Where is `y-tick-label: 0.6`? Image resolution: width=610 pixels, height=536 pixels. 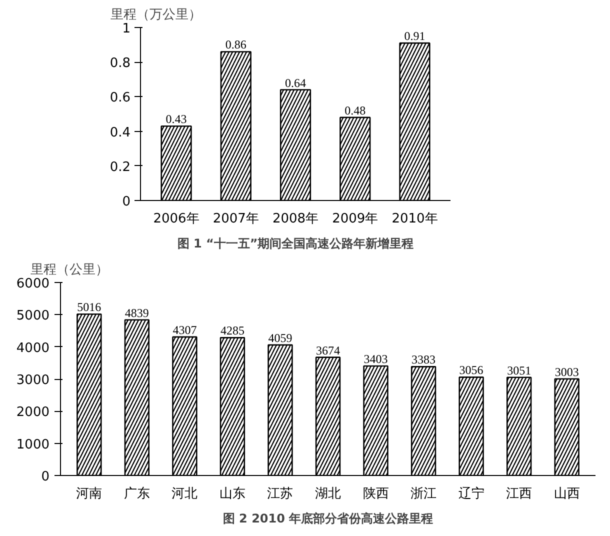 y-tick-label: 0.6 is located at coordinates (120, 98).